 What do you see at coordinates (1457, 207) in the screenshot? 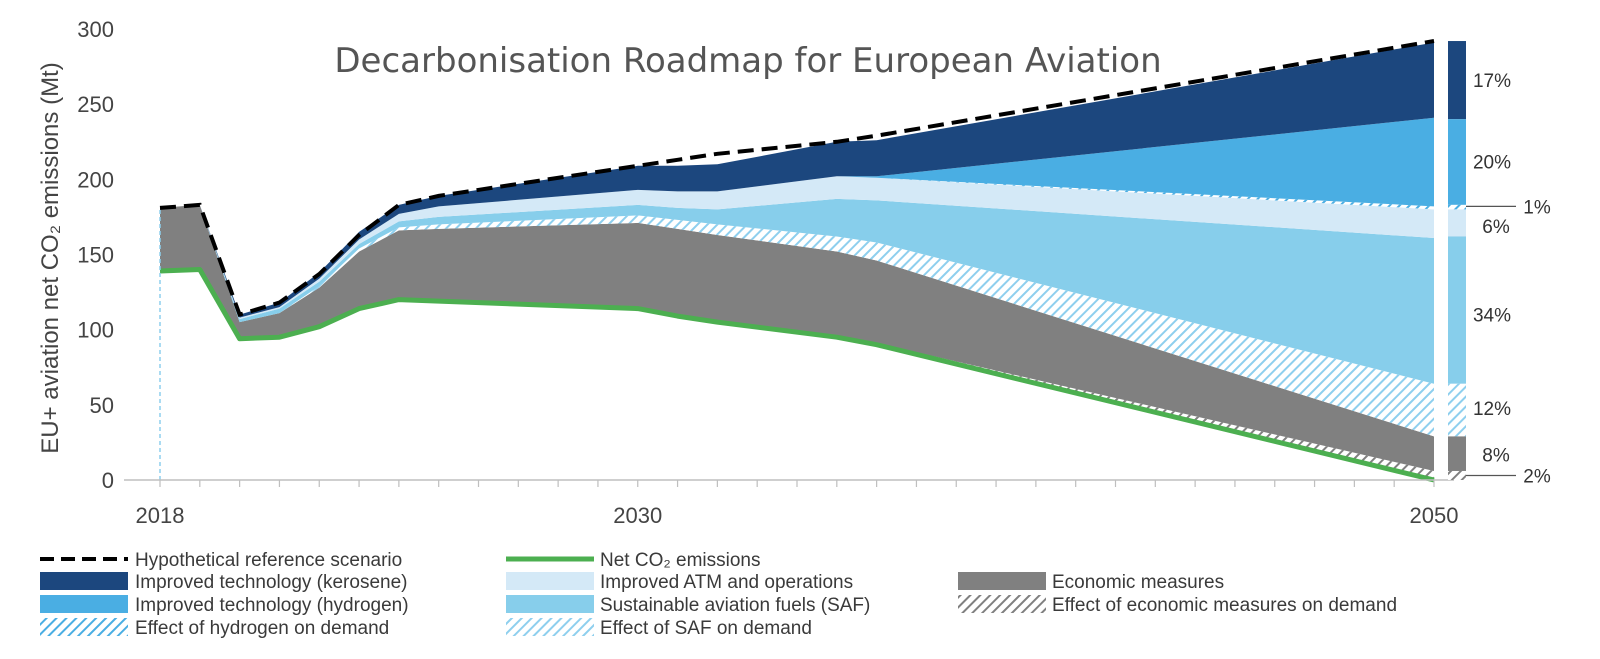
I see `share-segment-h2_demand` at bounding box center [1457, 207].